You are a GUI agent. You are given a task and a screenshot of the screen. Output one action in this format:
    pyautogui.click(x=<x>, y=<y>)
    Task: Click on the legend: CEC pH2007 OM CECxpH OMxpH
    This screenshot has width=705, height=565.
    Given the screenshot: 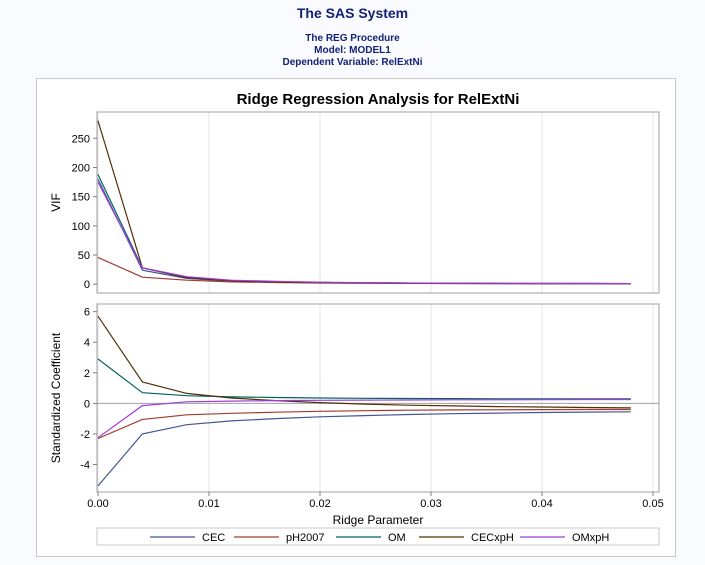 What is the action you would take?
    pyautogui.click(x=379, y=538)
    